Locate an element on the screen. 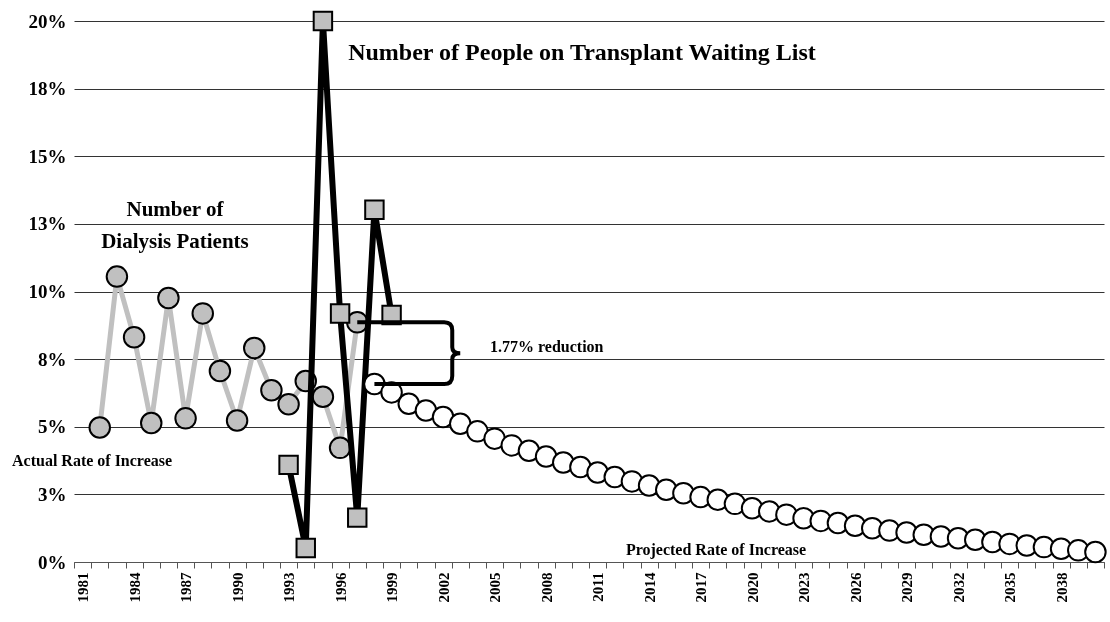 This screenshot has height=622, width=1110. x-tick-label: 2020 is located at coordinates (752, 587).